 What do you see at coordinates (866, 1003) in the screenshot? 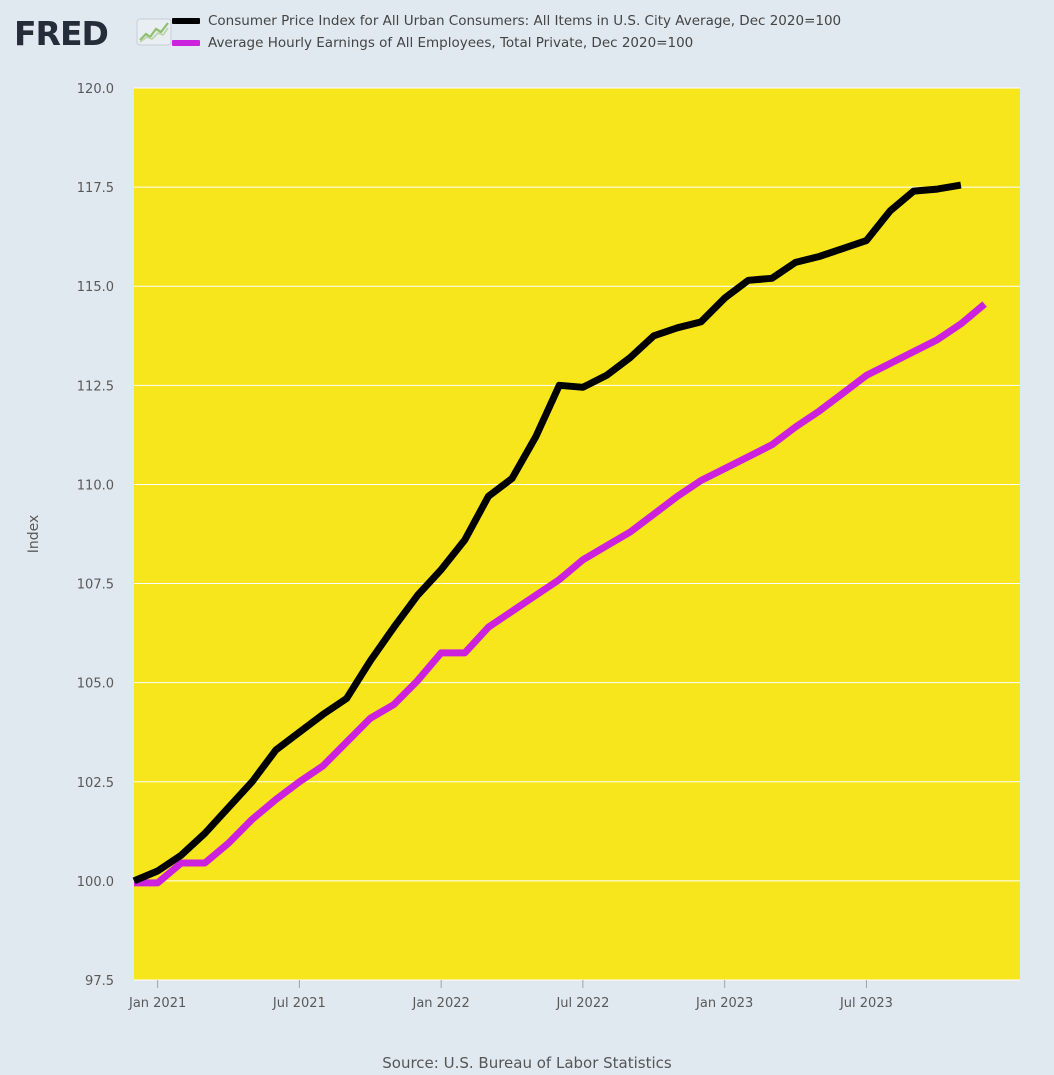
I see `x-tick-label: Jul 2023` at bounding box center [866, 1003].